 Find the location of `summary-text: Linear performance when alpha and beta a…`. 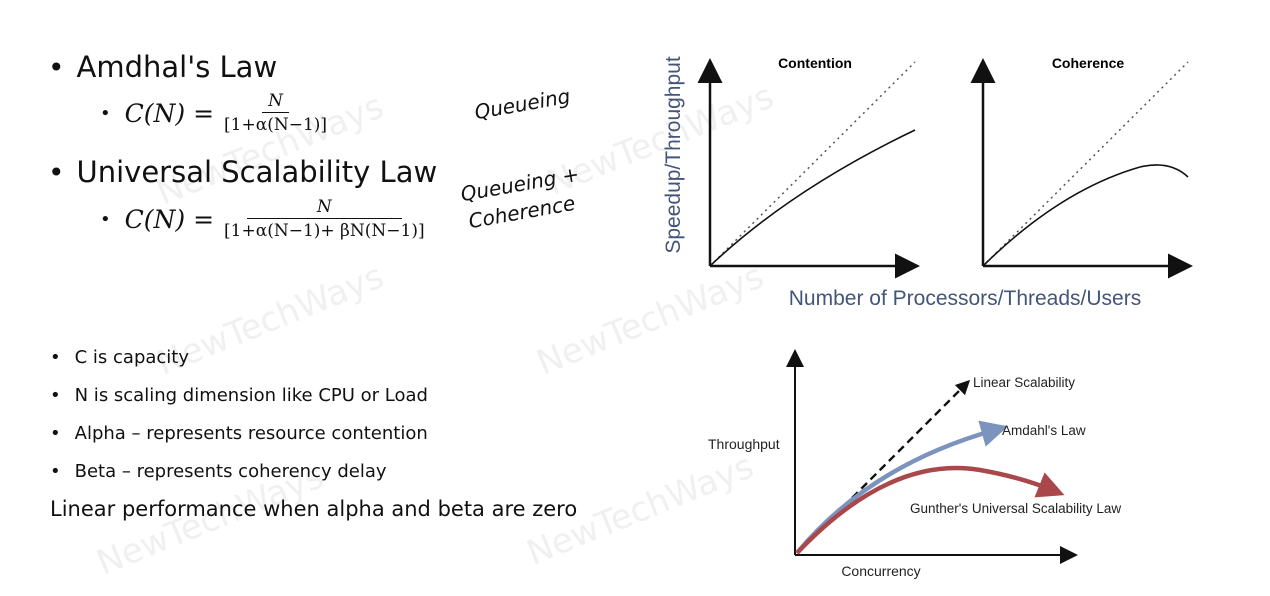

summary-text: Linear performance when alpha and beta a… is located at coordinates (314, 509).